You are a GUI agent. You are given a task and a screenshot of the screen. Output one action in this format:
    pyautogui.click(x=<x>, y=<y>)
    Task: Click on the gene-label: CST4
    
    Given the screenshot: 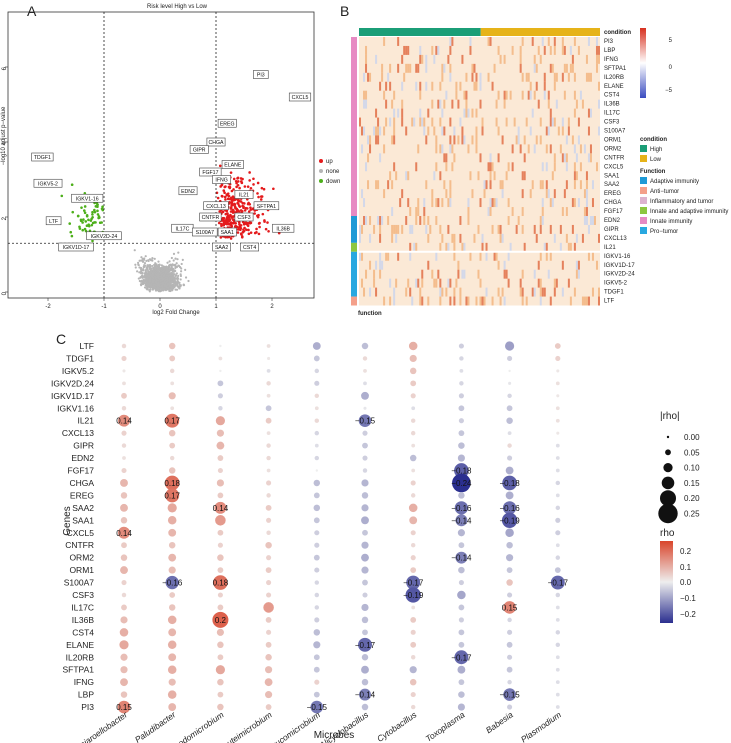 What is the action you would take?
    pyautogui.click(x=249, y=248)
    